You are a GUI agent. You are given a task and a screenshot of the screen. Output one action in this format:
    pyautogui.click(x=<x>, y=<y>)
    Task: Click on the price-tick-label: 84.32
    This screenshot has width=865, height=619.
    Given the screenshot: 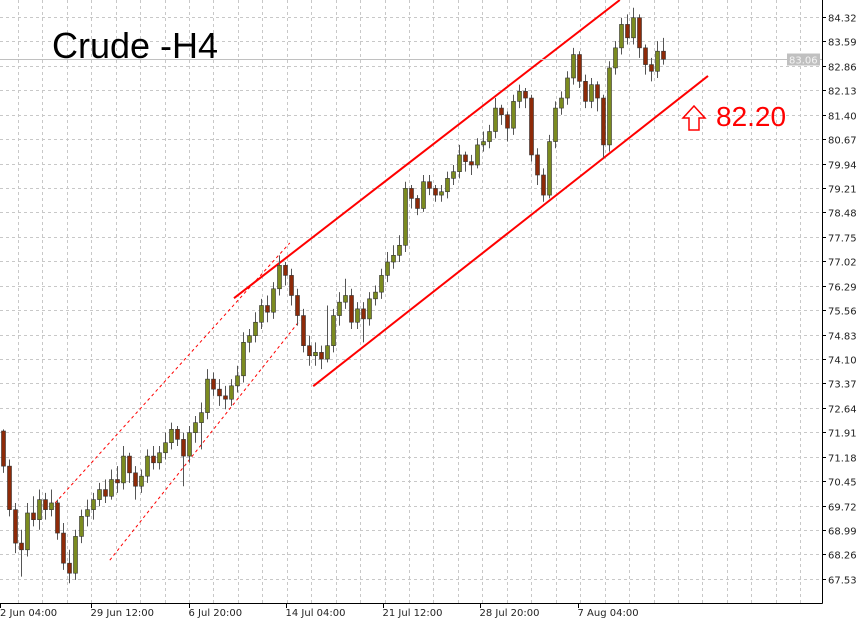 What is the action you would take?
    pyautogui.click(x=842, y=19)
    